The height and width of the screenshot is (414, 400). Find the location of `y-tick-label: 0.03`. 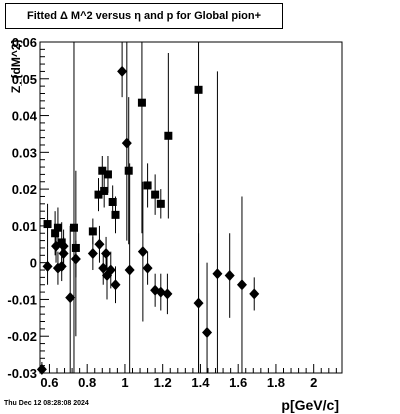

y-tick-label: 0.03 is located at coordinates (24, 152).